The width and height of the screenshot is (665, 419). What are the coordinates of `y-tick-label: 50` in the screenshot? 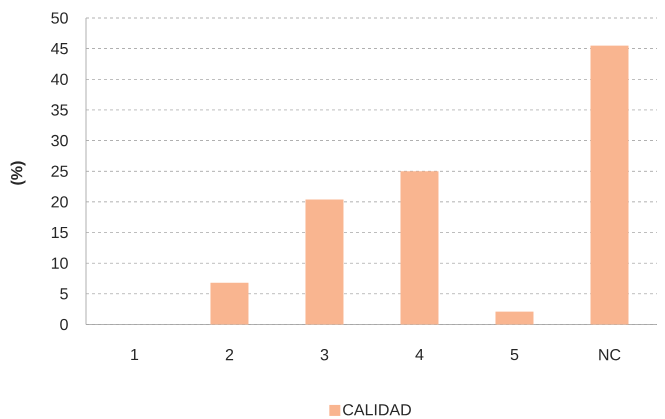 It's located at (59, 18).